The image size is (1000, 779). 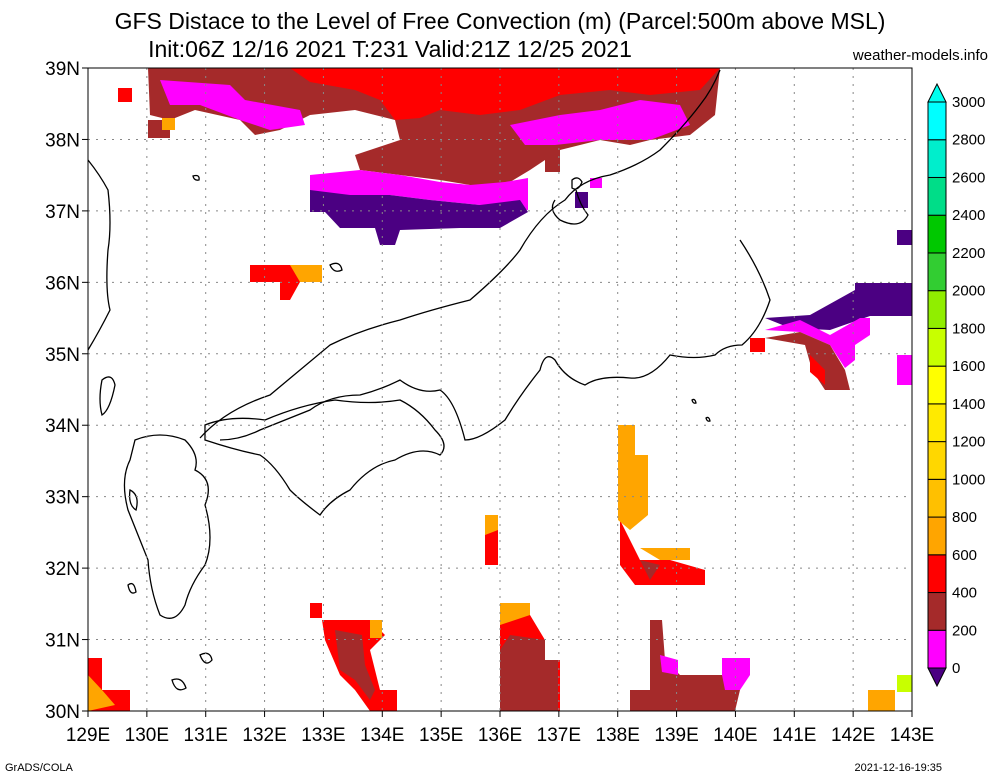 What do you see at coordinates (898, 768) in the screenshot?
I see `footer-timestamp: 2021-12-16-19:35` at bounding box center [898, 768].